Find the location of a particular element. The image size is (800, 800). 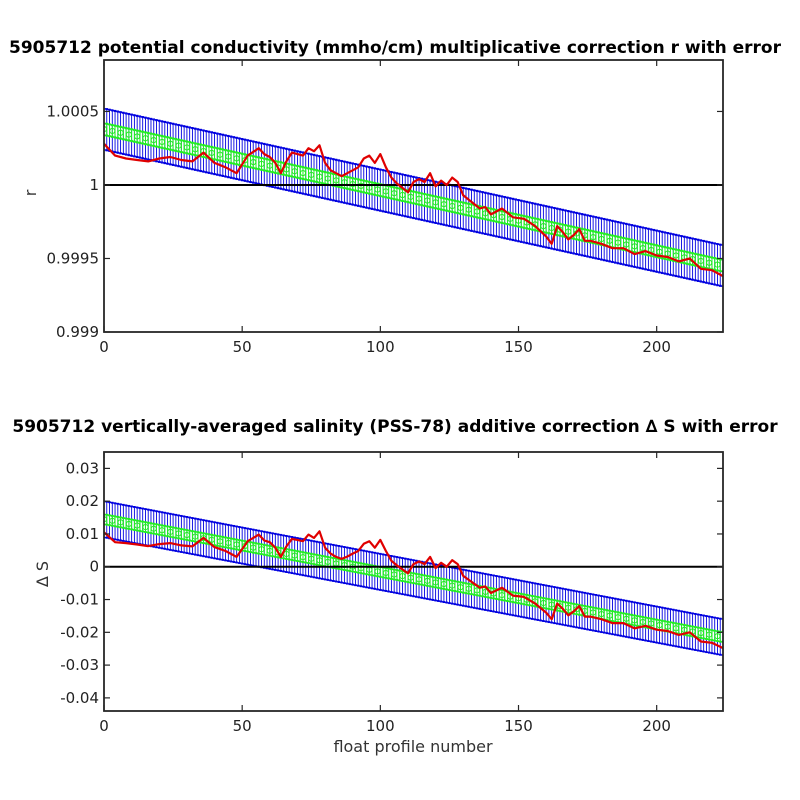

x-axis-label: float profile number is located at coordinates (413, 746).